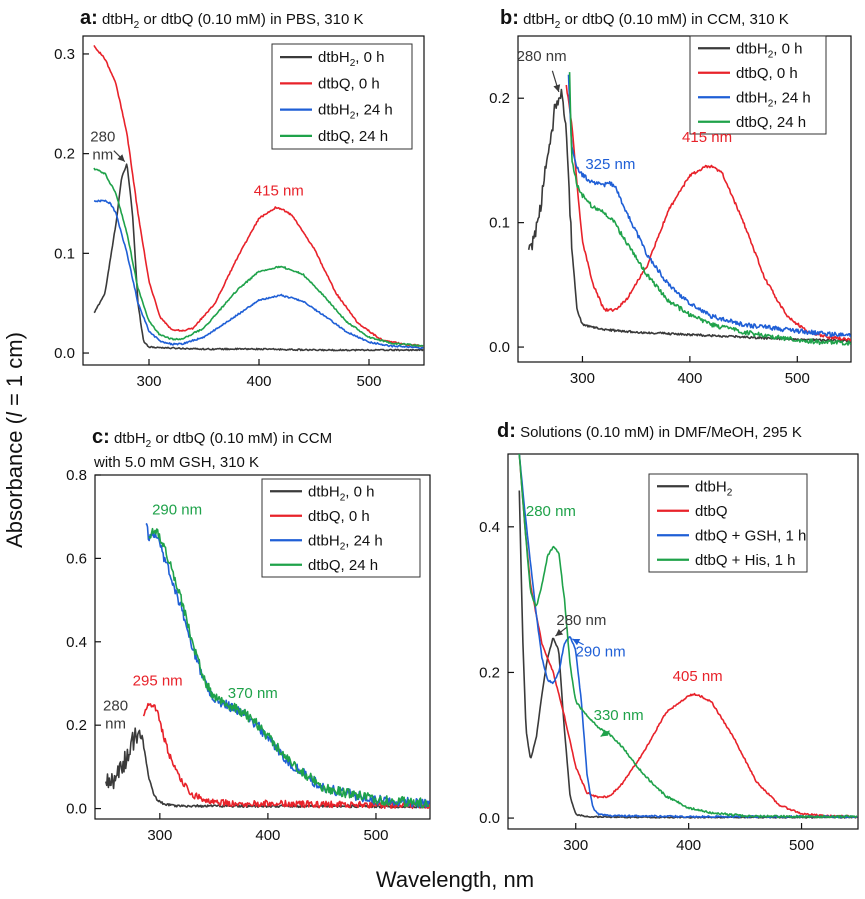 This screenshot has width=865, height=899. What do you see at coordinates (674, 19) in the screenshot?
I see `title-part: or dtbQ (0.10 mM) in CCM, 310 K` at bounding box center [674, 19].